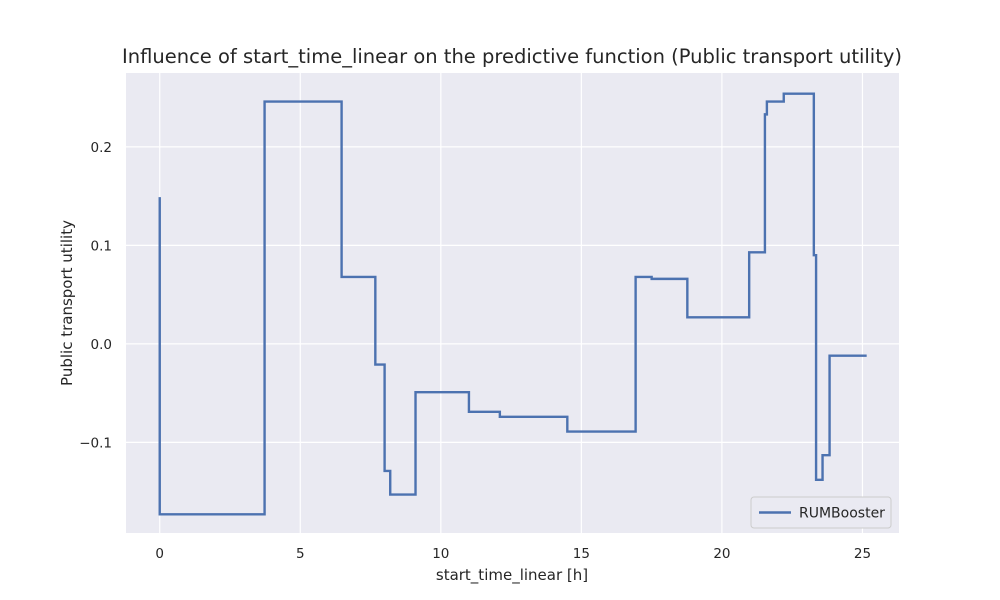 This screenshot has height=600, width=1000. I want to click on x-tick-label: 5, so click(300, 554).